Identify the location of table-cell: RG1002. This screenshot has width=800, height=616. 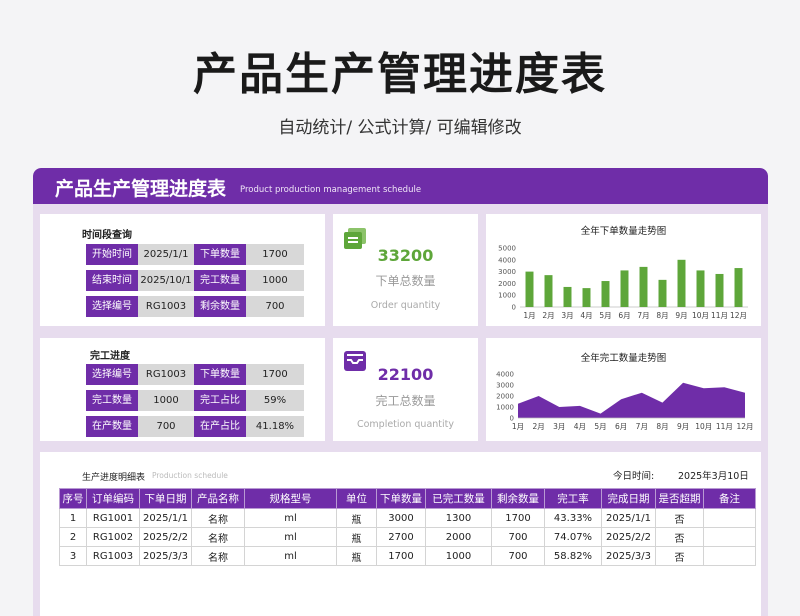
(113, 537).